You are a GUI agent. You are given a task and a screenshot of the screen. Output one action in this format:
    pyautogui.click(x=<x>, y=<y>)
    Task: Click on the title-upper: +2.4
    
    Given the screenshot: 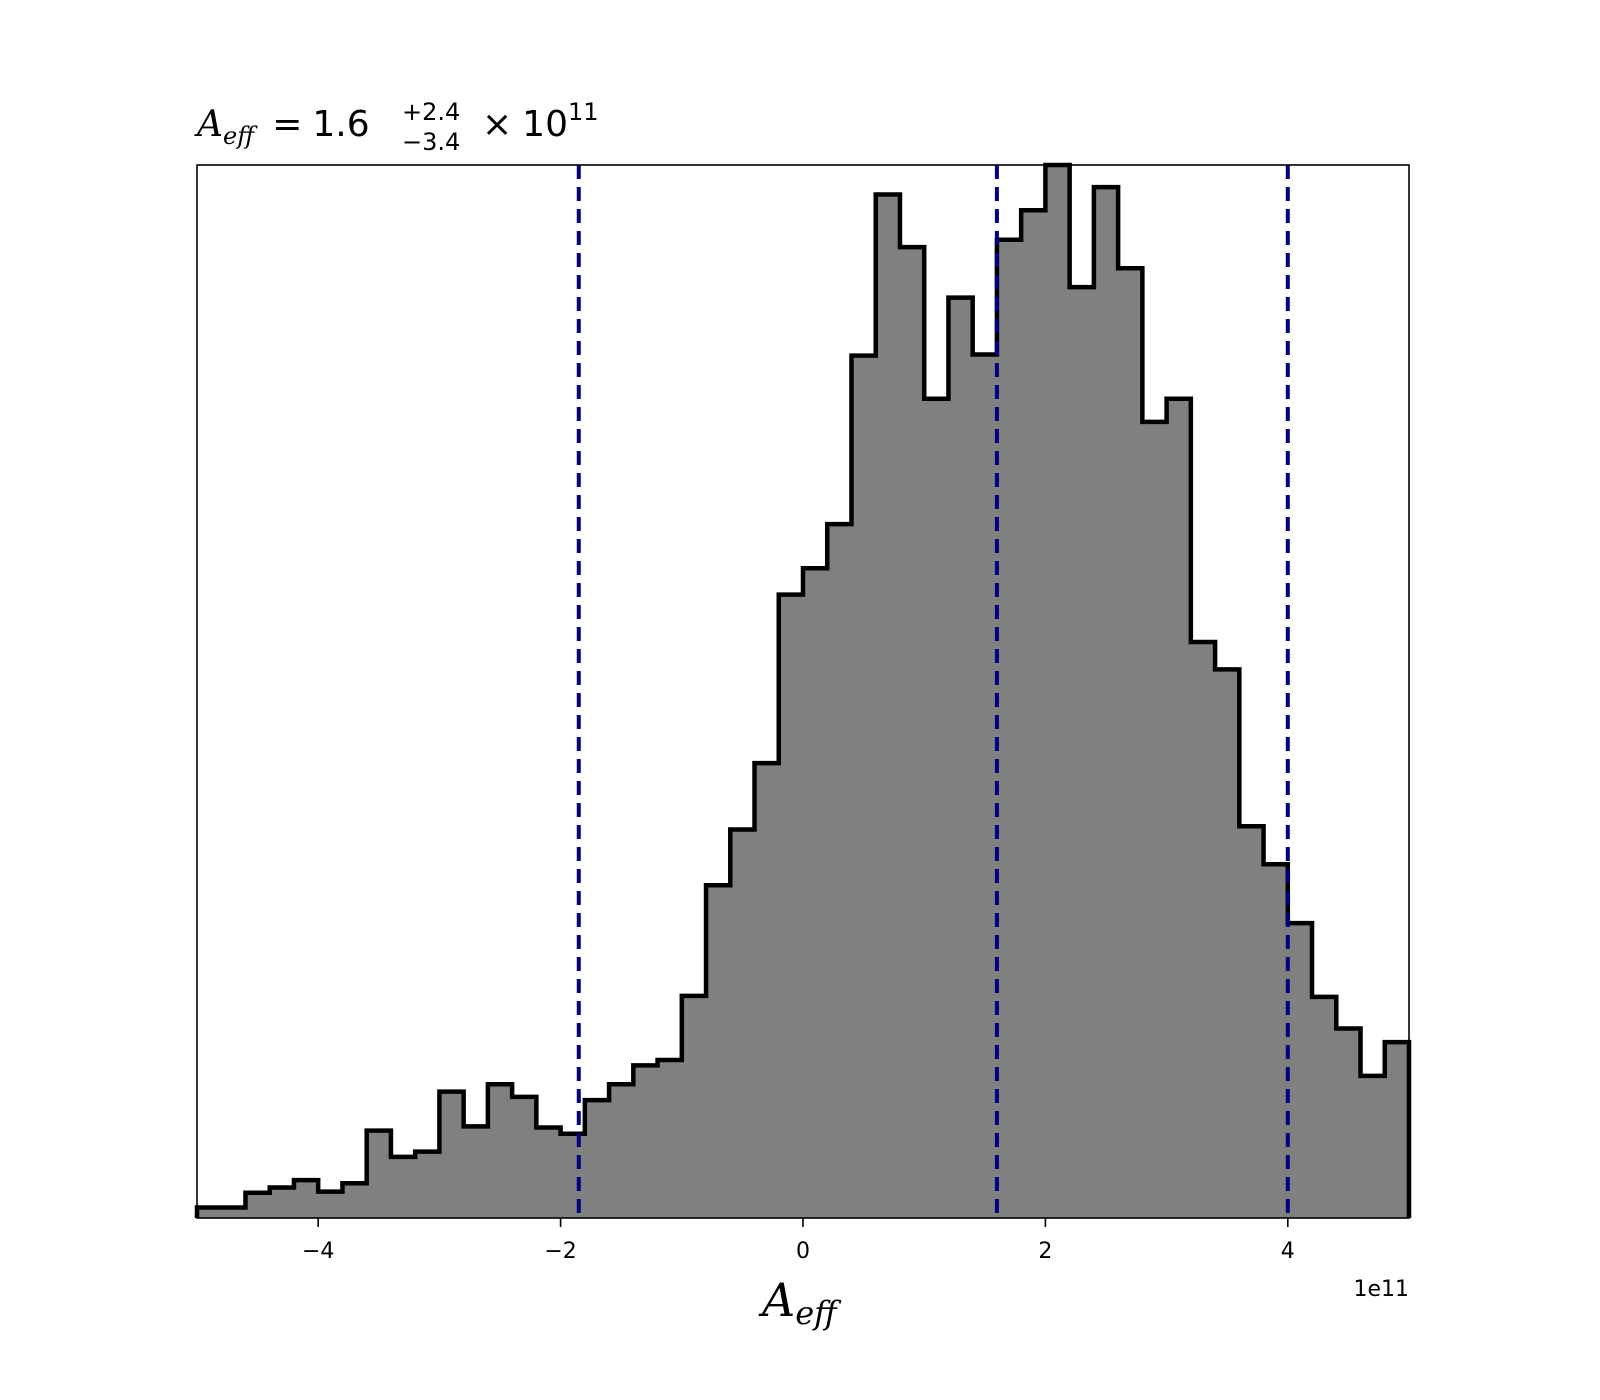 What is the action you would take?
    pyautogui.click(x=431, y=112)
    